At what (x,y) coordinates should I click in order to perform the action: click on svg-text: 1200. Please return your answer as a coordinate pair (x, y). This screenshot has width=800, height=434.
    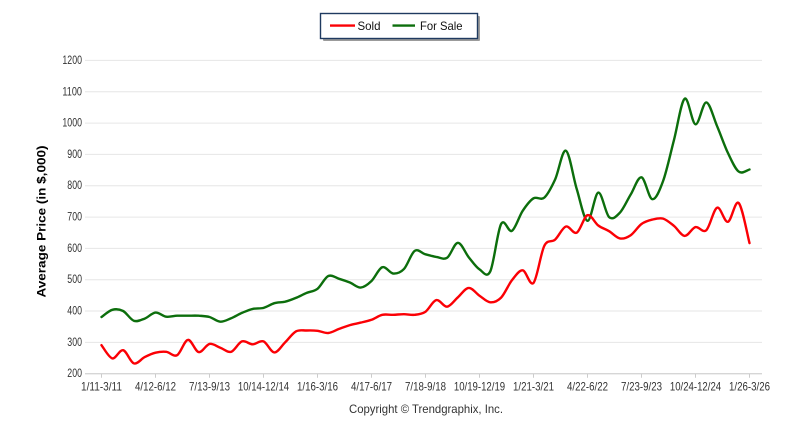
    Looking at the image, I should click on (72, 60).